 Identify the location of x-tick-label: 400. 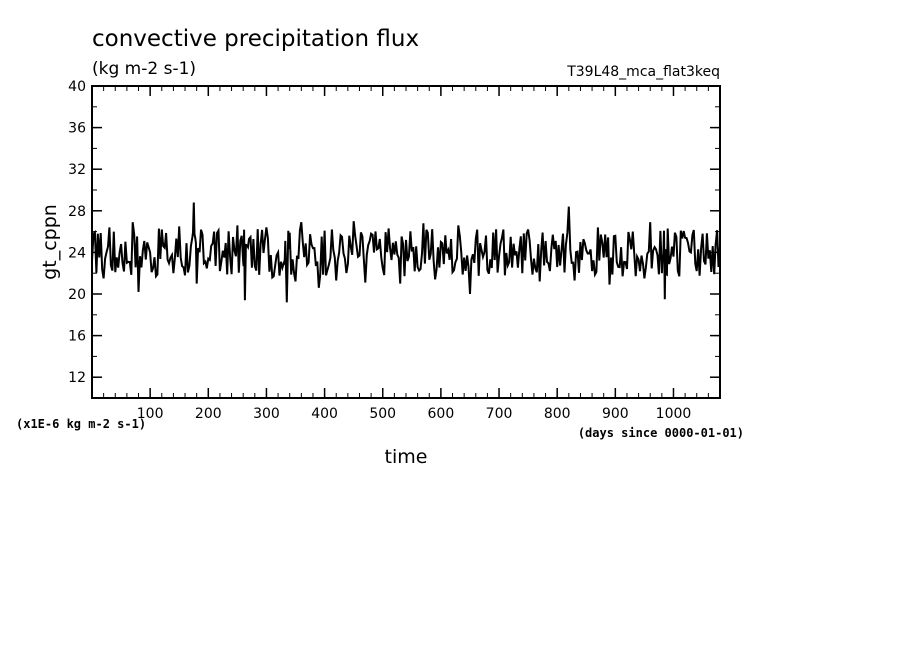
(324, 414).